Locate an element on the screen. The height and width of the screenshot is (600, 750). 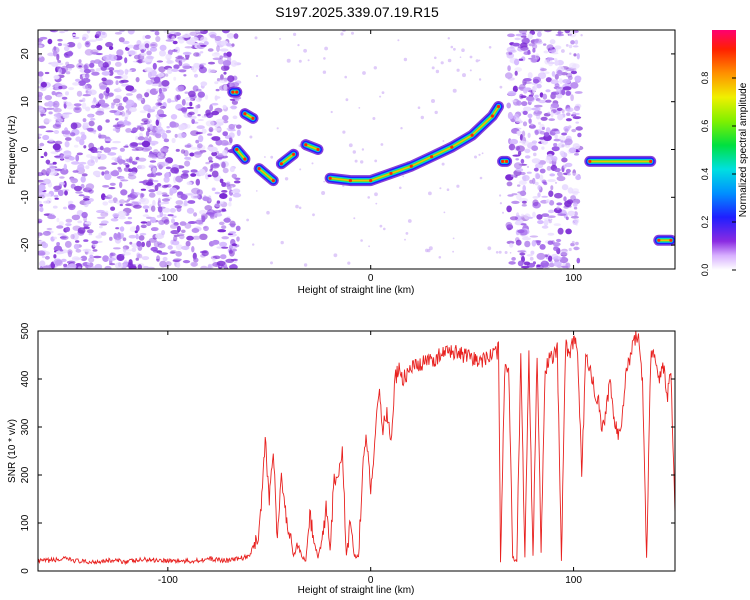
trace-late-2-peak is located at coordinates (651, 161).